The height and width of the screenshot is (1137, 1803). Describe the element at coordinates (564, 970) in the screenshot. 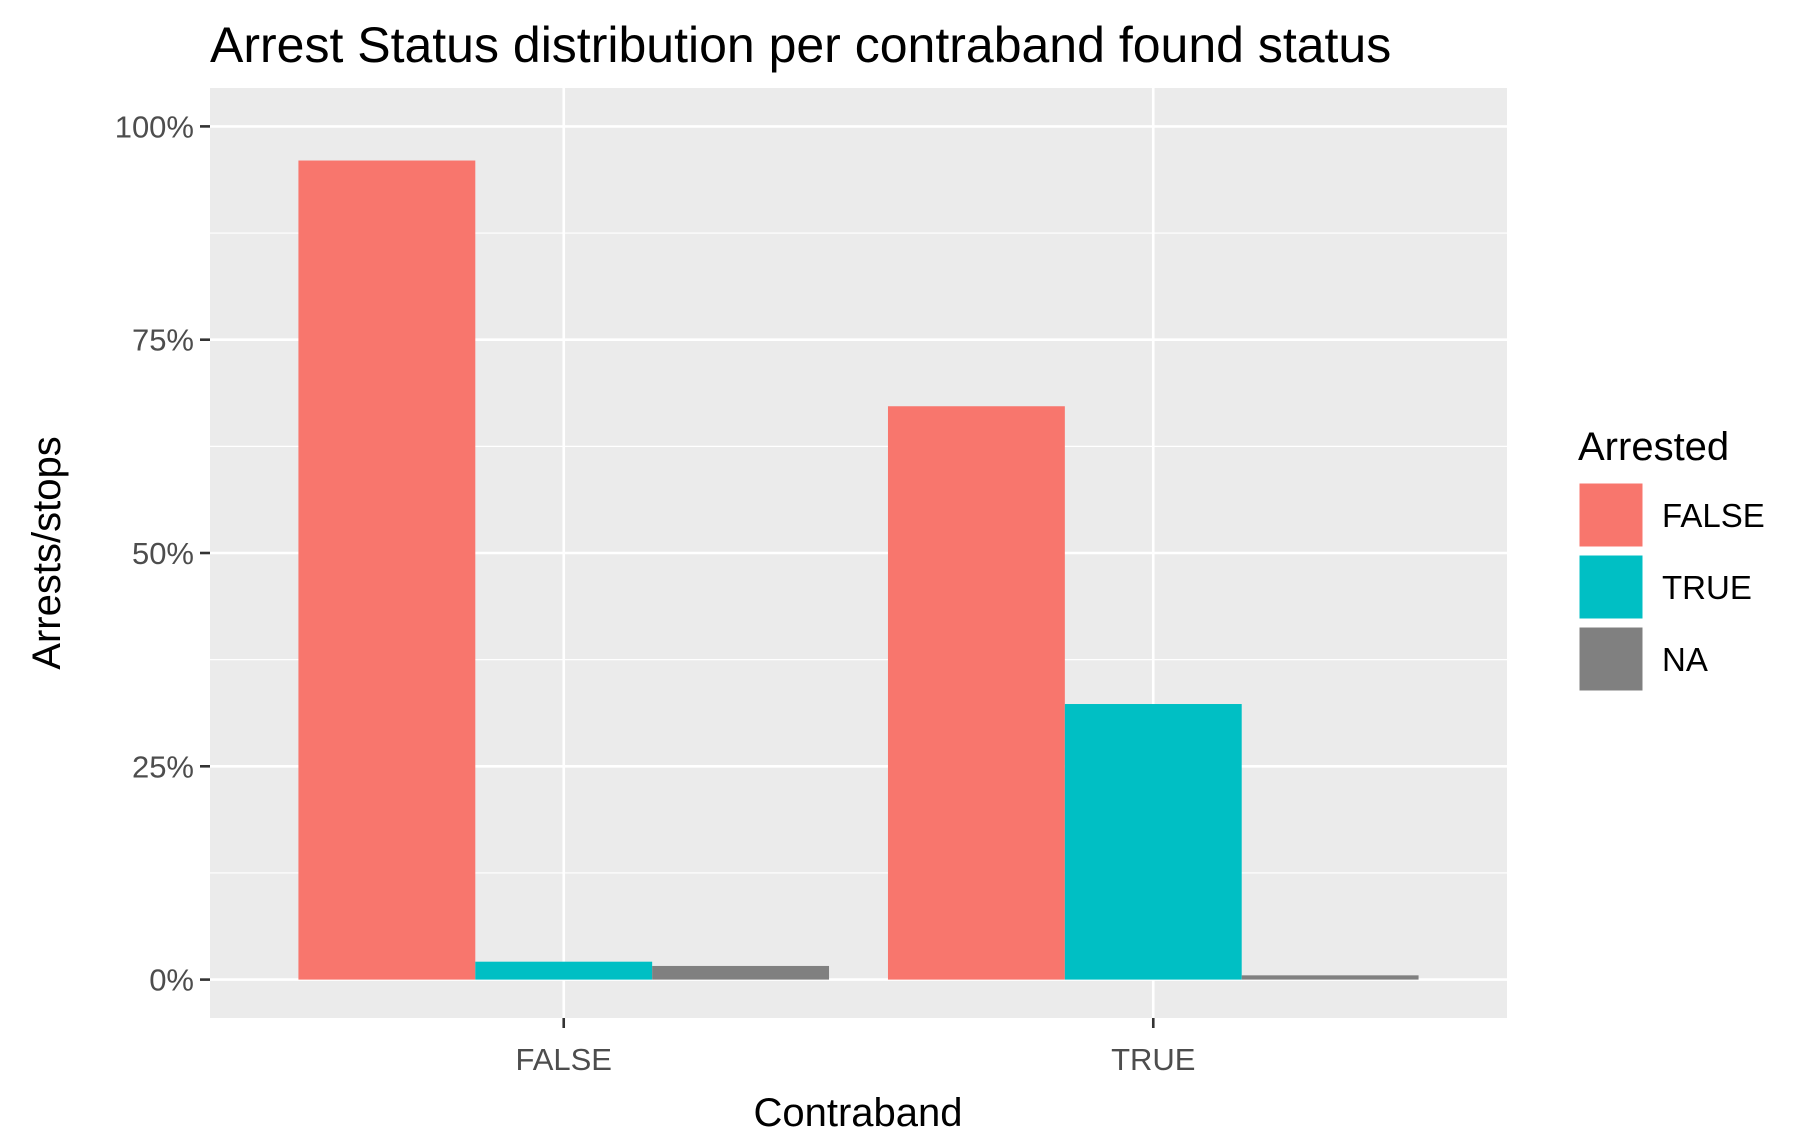

I see `bar-false-true` at that location.